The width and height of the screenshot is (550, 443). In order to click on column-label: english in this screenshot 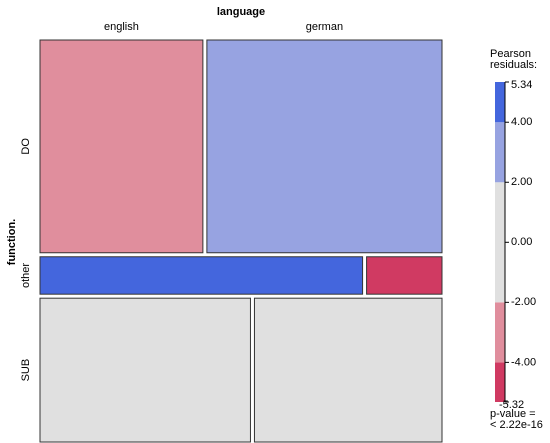, I will do `click(121, 27)`.